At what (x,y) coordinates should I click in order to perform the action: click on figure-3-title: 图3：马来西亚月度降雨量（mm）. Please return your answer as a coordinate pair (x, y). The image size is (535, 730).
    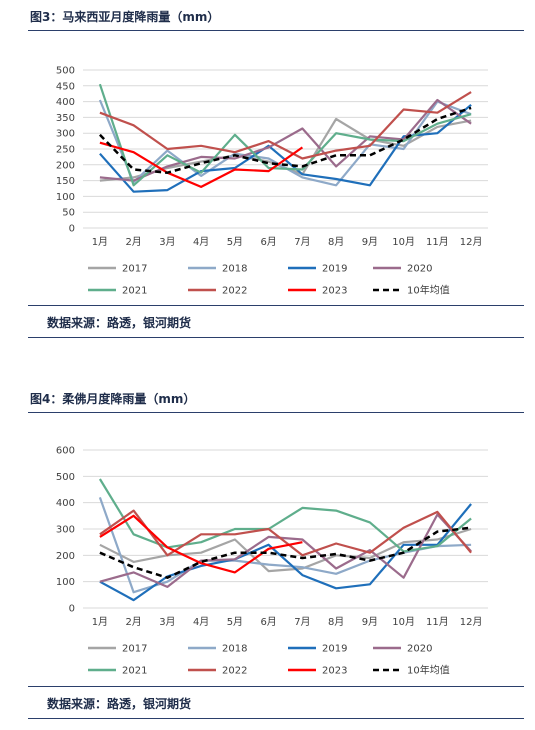
    Looking at the image, I should click on (125, 17).